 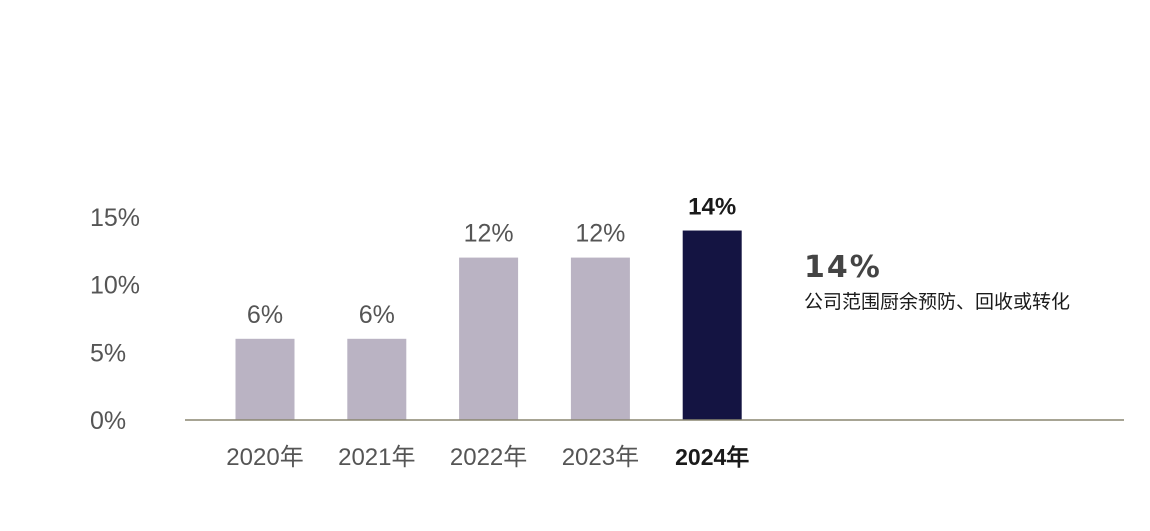 I want to click on x-tick-label: 2024年, so click(x=712, y=457).